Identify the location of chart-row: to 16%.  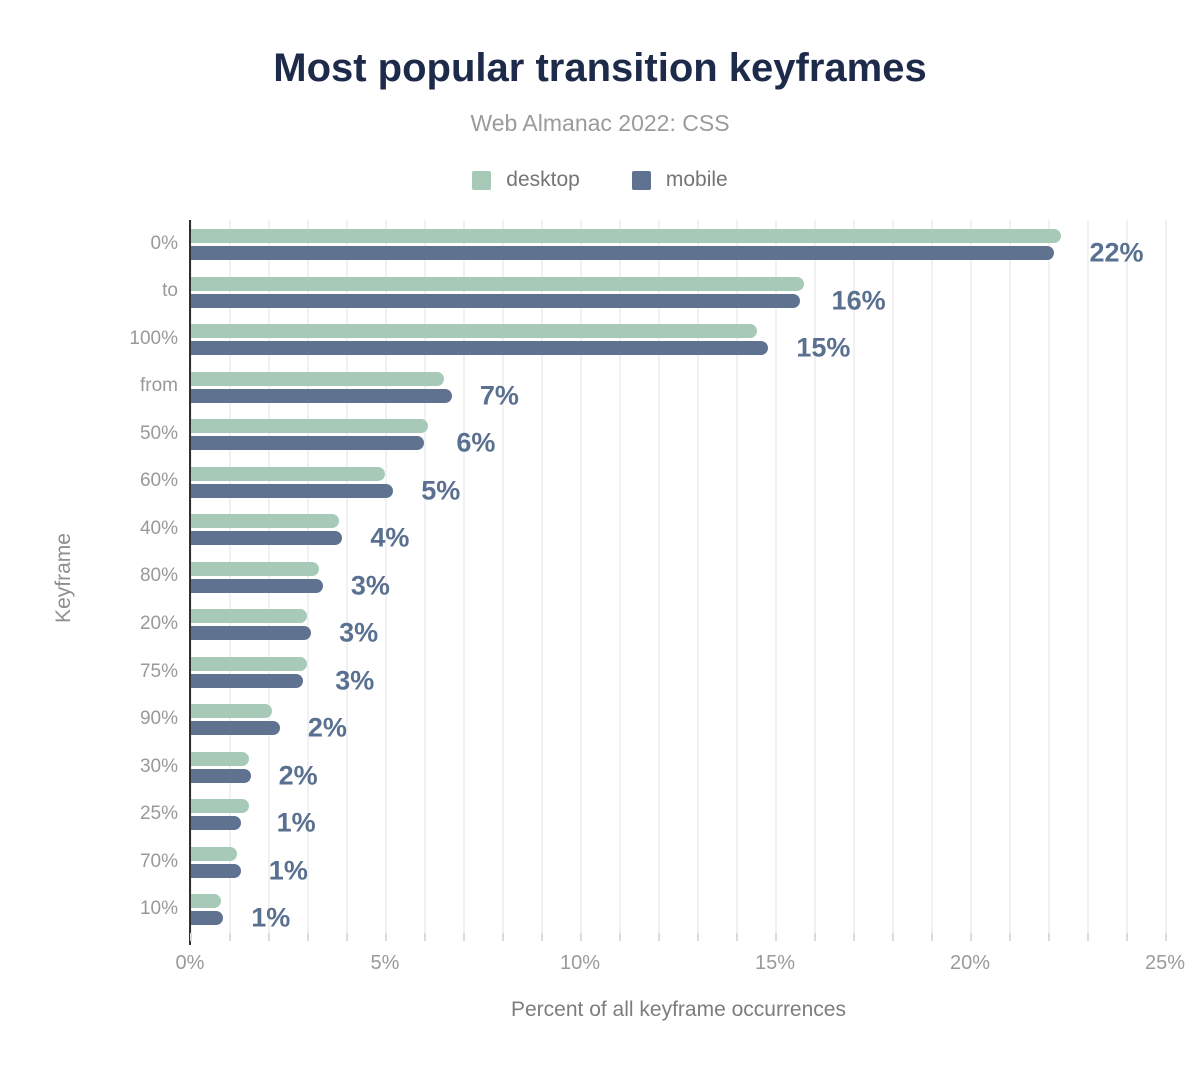
(664, 292).